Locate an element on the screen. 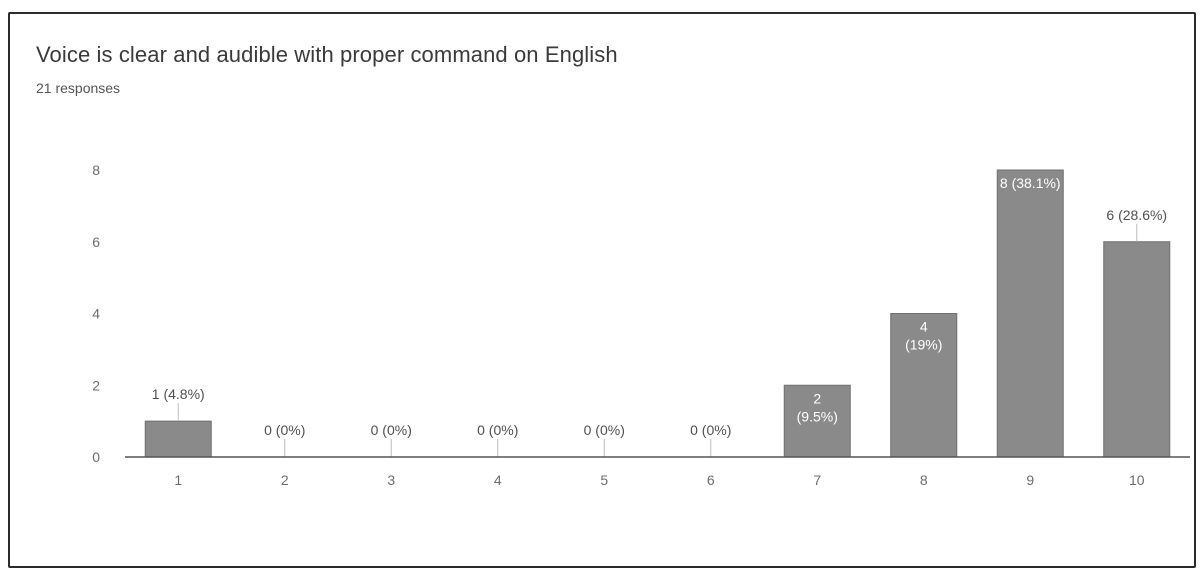  data-label: 8 (38.1%) is located at coordinates (1030, 183).